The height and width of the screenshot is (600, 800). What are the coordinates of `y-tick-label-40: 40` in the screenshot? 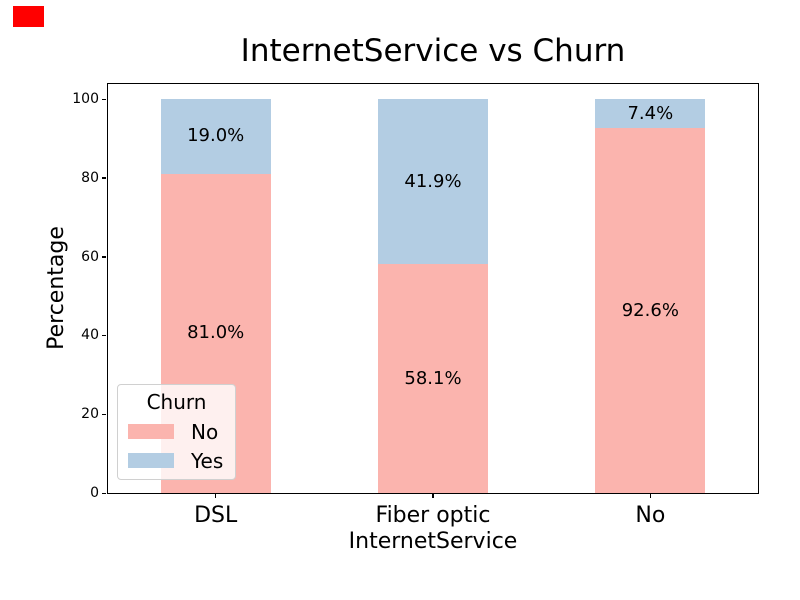 It's located at (90, 335).